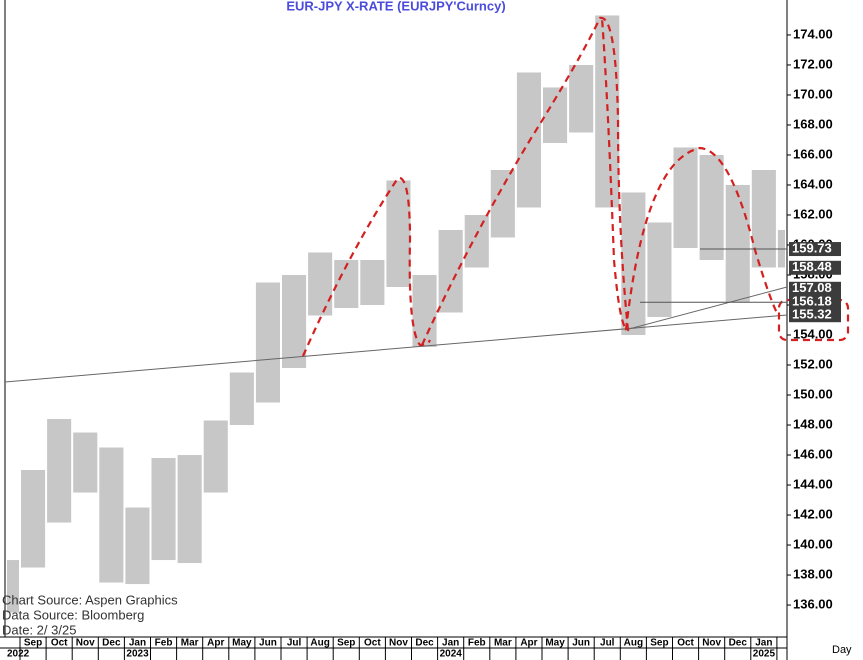  I want to click on y-tick-label: 148.00, so click(813, 423).